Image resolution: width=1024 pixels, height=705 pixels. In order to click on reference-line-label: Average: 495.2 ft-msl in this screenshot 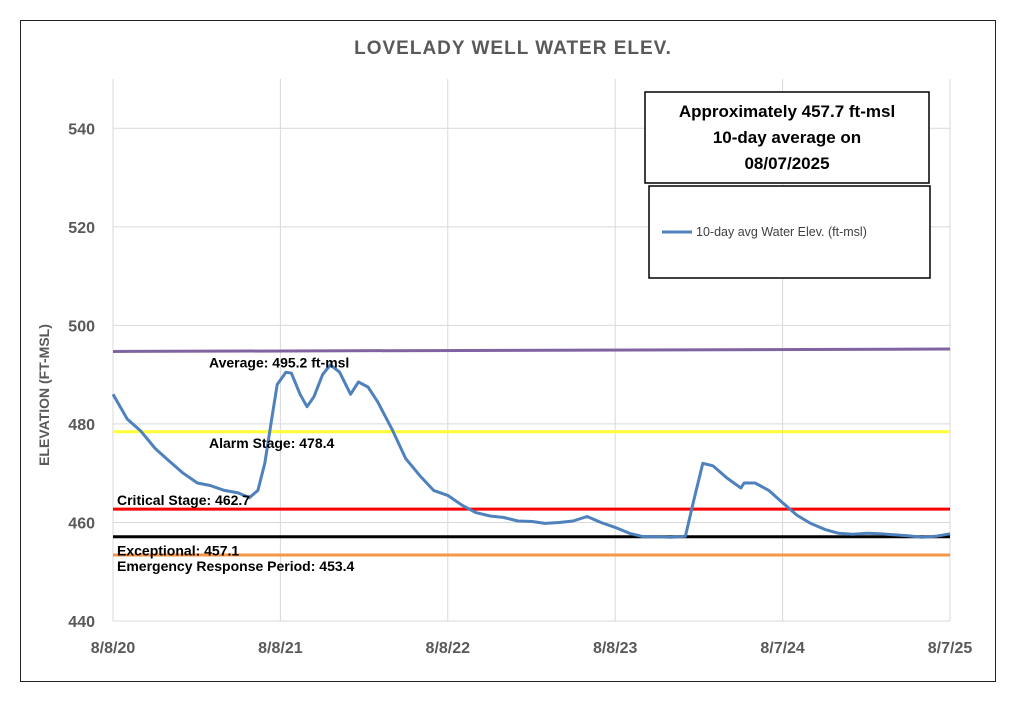, I will do `click(279, 362)`.